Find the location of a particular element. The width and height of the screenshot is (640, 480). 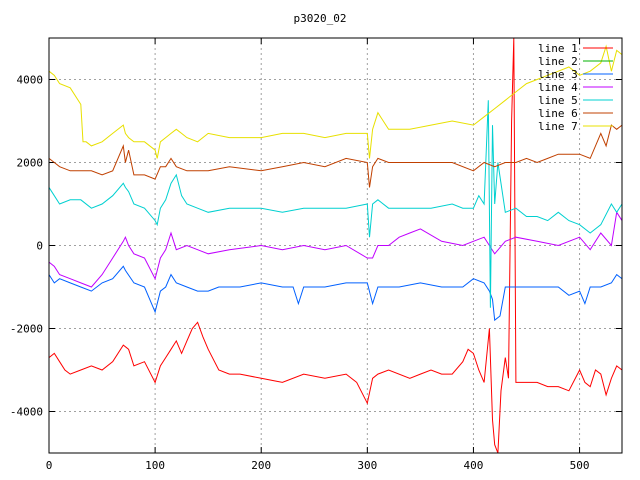

x-tick-label: 300 is located at coordinates (367, 465).